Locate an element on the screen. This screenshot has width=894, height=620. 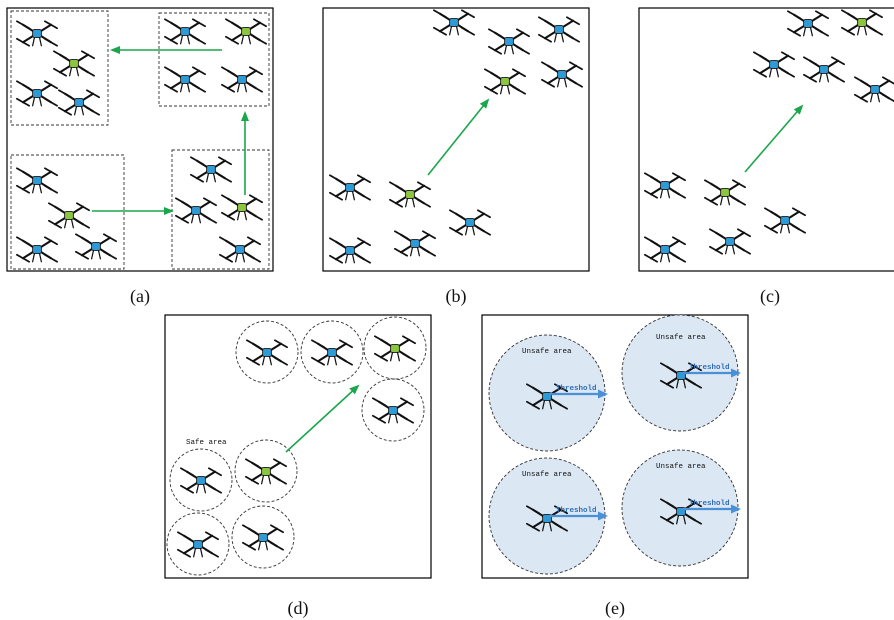
panel-c: (c) is located at coordinates (766, 157).